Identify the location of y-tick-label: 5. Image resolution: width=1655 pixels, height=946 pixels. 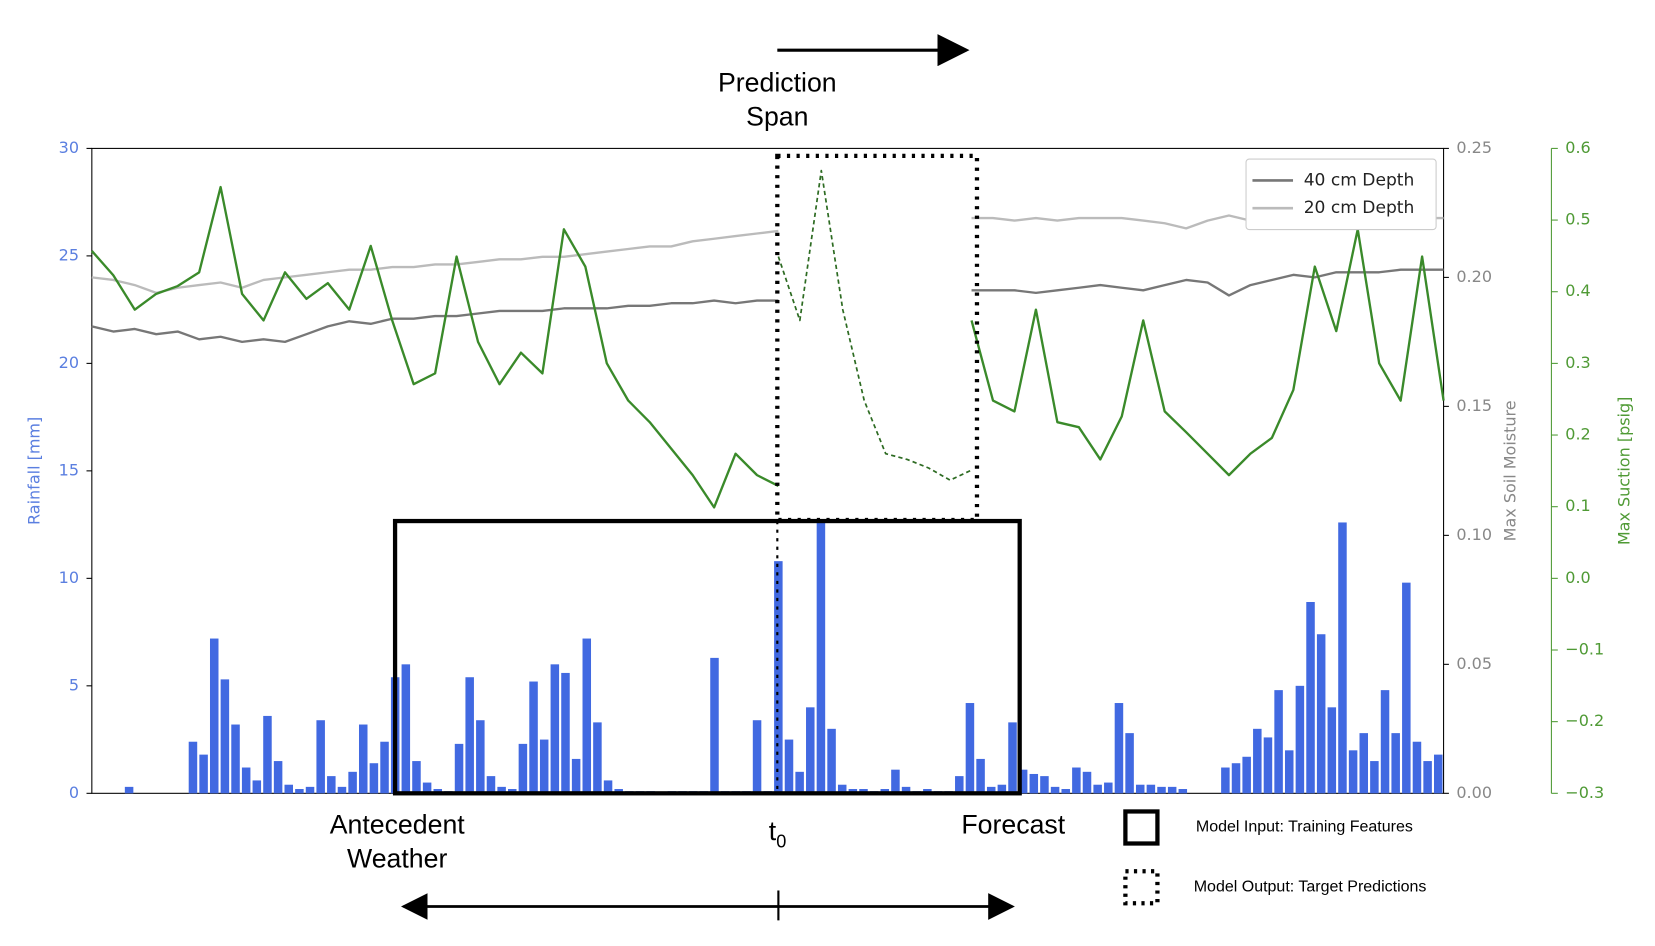
(74, 684).